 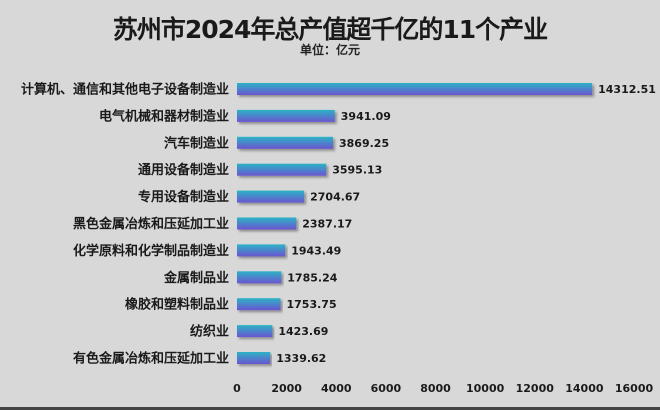 I want to click on x-tick-label: 10000, so click(x=485, y=388).